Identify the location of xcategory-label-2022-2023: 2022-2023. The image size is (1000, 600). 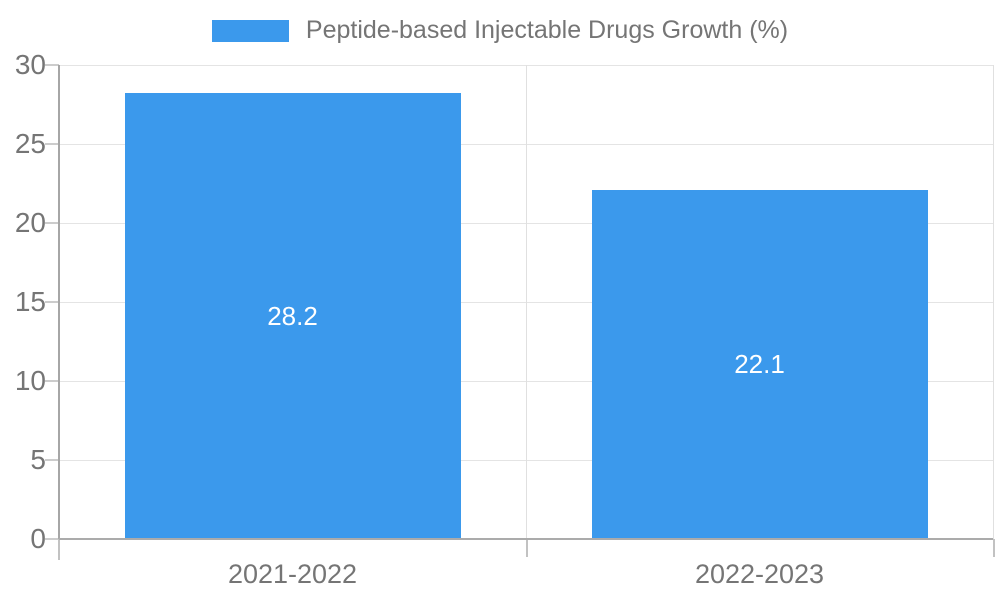
(759, 574).